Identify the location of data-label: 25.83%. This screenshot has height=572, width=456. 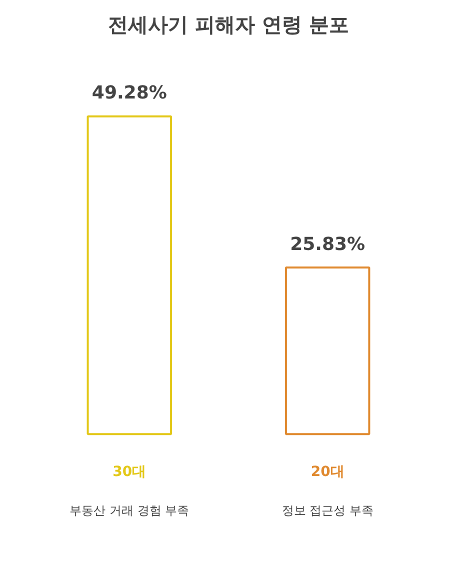
(328, 244).